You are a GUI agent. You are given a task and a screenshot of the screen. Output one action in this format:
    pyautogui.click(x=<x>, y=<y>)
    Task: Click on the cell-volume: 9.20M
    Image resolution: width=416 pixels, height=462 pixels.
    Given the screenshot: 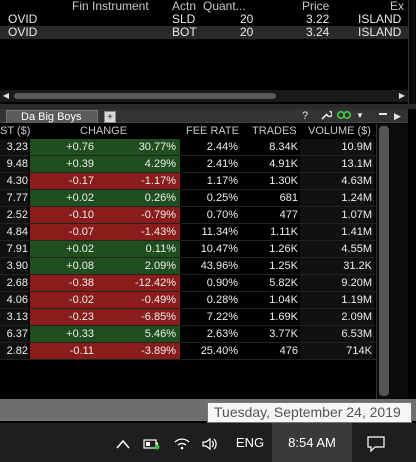 What is the action you would take?
    pyautogui.click(x=337, y=283)
    